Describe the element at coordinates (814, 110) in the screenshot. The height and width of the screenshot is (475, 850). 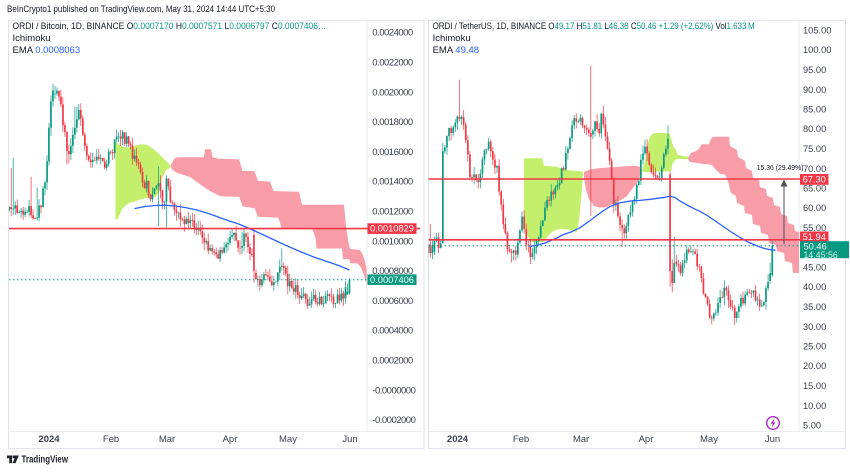
I see `svg-text: 85.00` at that location.